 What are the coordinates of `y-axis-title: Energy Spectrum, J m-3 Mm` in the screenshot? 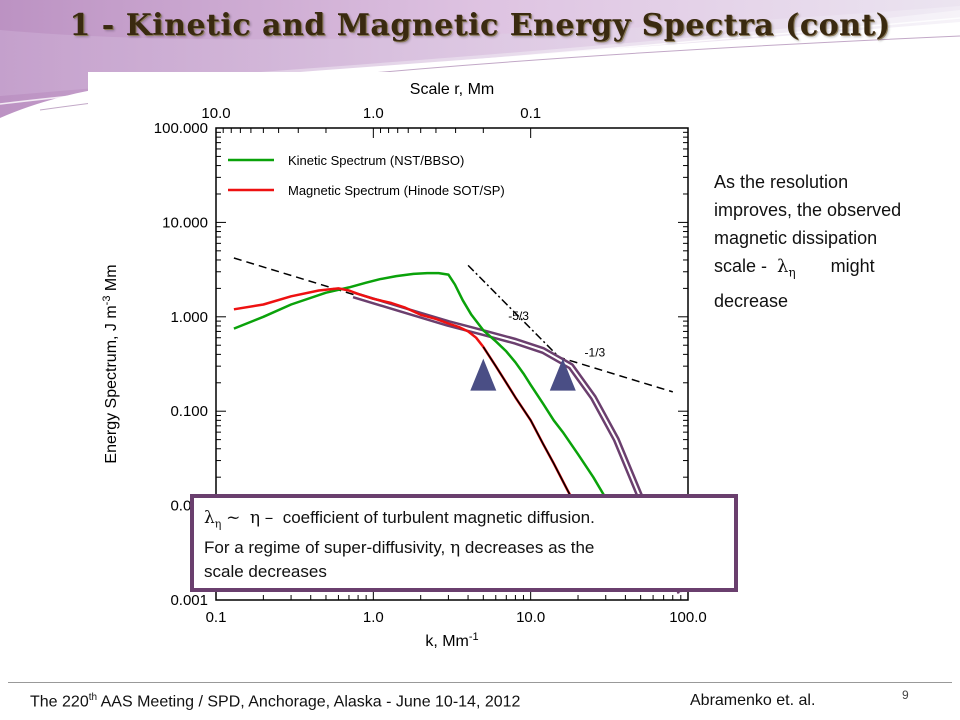 It's located at (110, 363).